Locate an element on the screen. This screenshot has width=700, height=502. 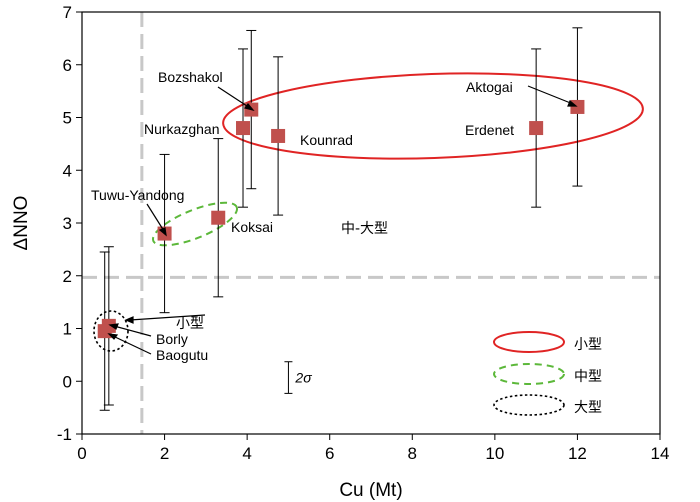
marker-aktogai is located at coordinates (577, 106).